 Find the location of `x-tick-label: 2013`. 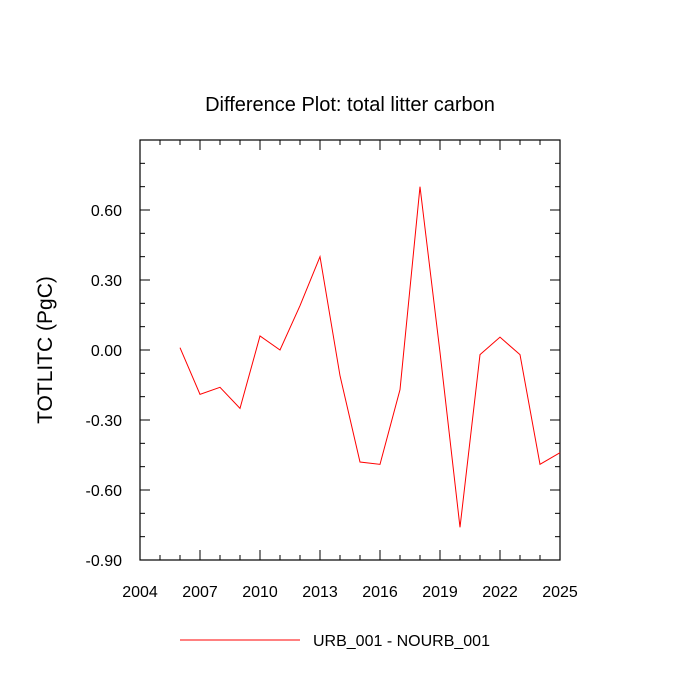

x-tick-label: 2013 is located at coordinates (320, 592).